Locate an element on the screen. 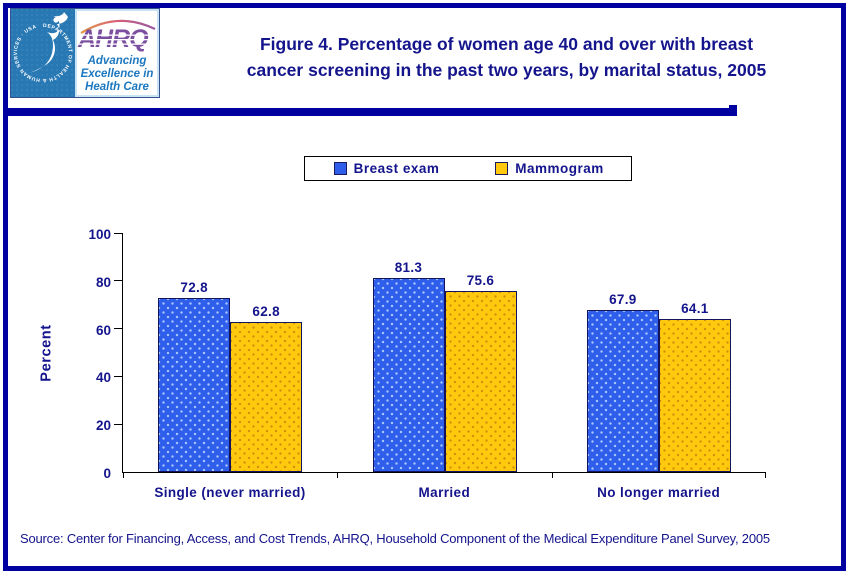 The height and width of the screenshot is (576, 853). y-axis-tick-label: 0 is located at coordinates (107, 473).